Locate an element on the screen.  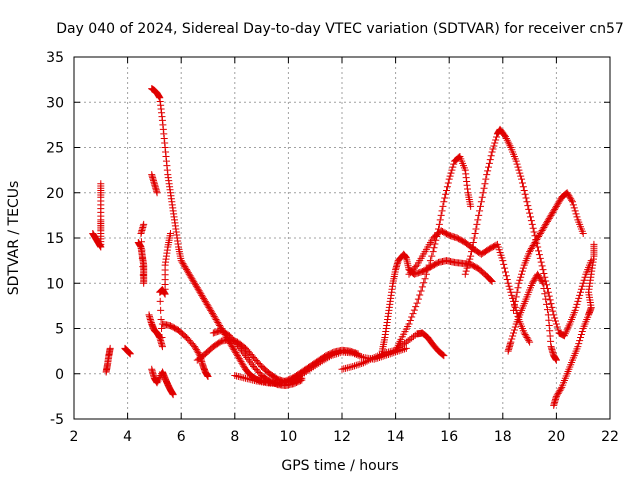
series-arc-4h is located at coordinates (127, 351).